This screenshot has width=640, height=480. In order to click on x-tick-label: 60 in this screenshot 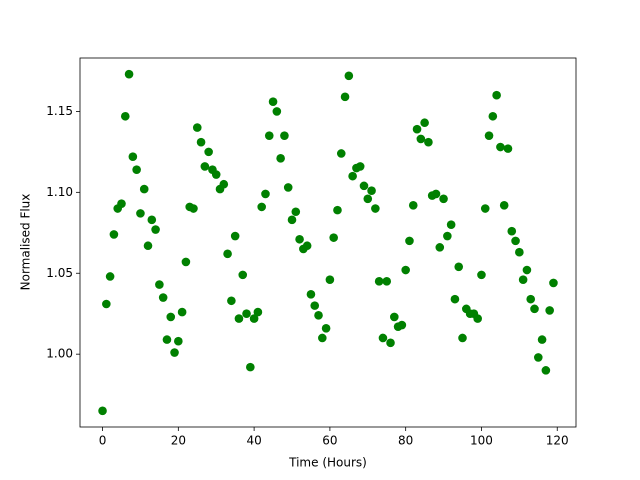, I will do `click(329, 441)`.